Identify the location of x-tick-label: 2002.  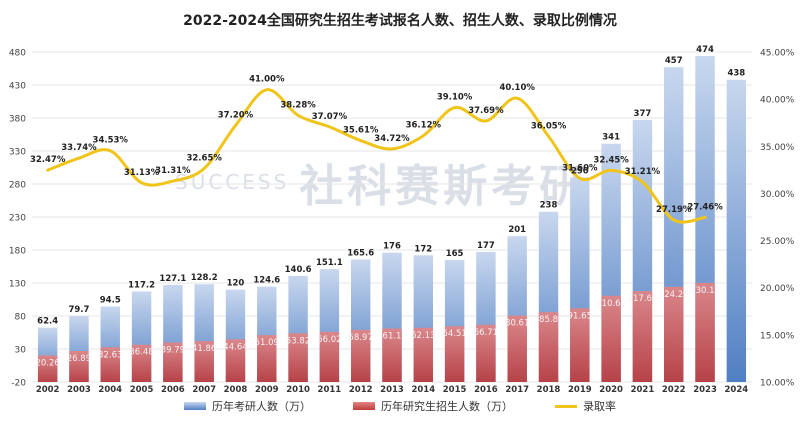
(48, 390).